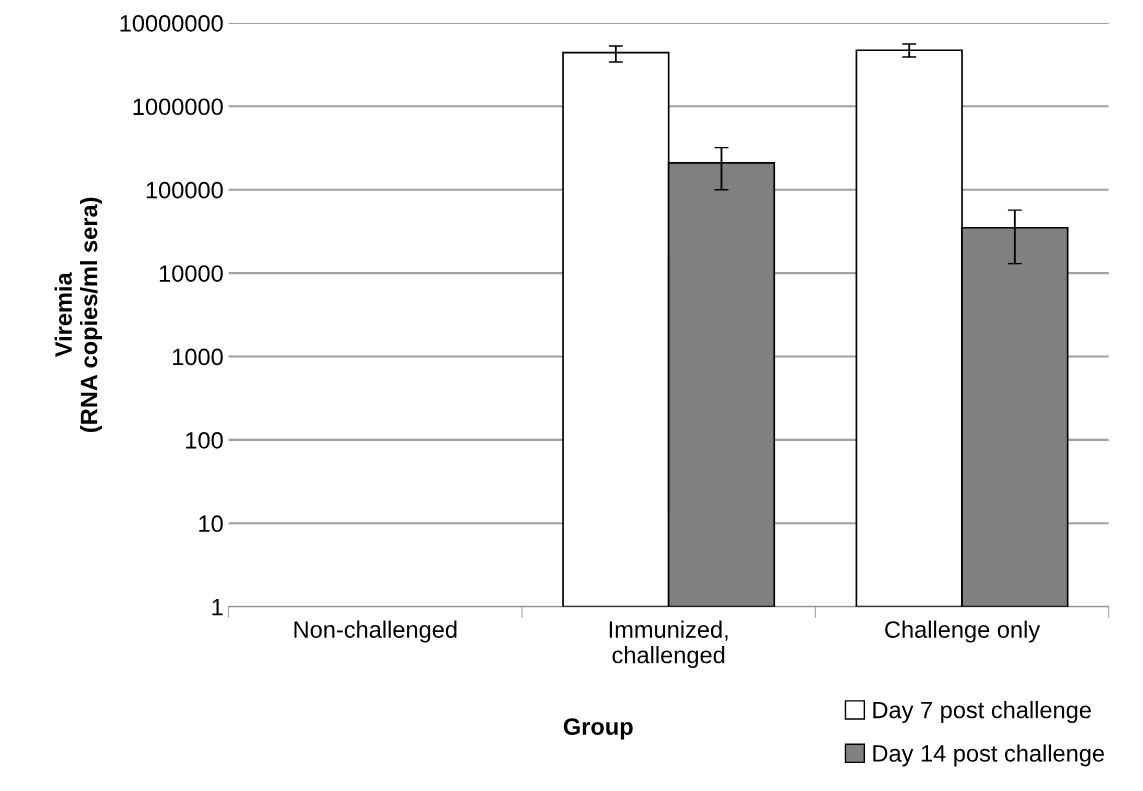 The image size is (1143, 791). Describe the element at coordinates (191, 273) in the screenshot. I see `y-tick-label: 10000` at that location.